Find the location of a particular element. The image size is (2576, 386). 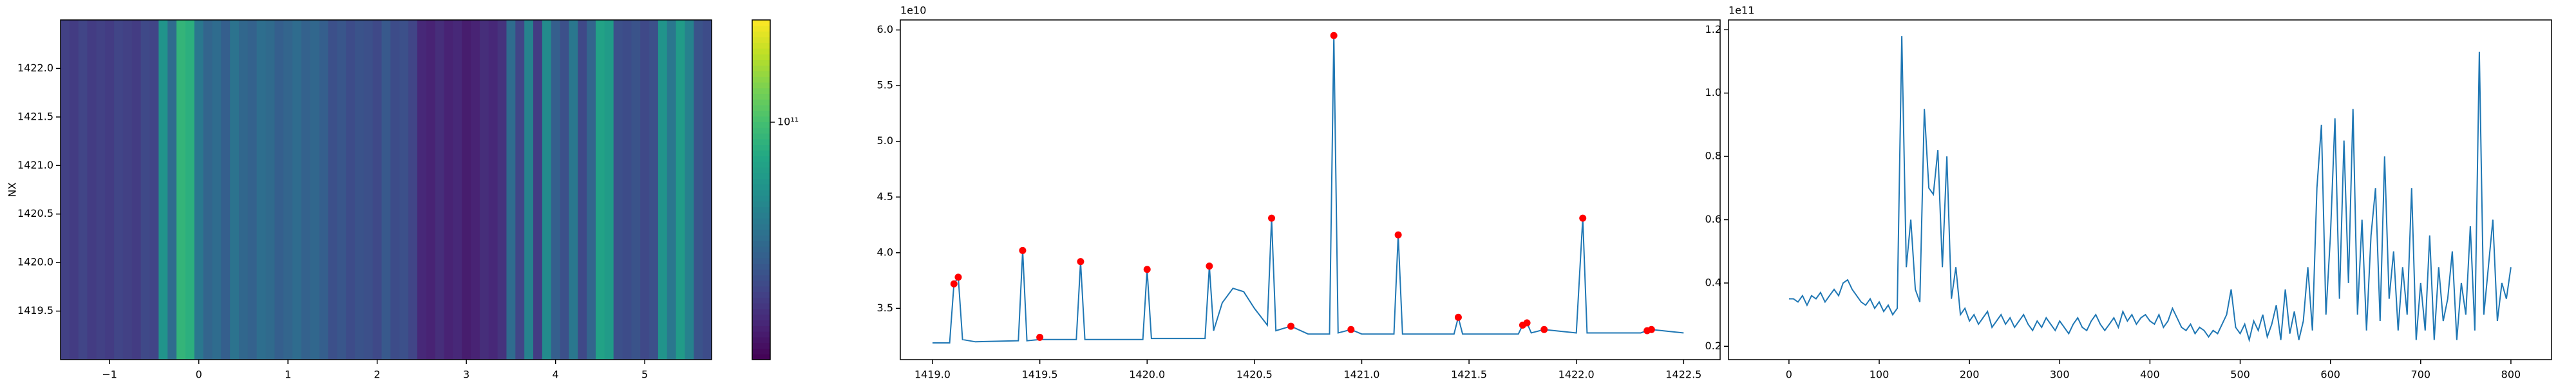

y-tick-label: 6.0 is located at coordinates (885, 29).